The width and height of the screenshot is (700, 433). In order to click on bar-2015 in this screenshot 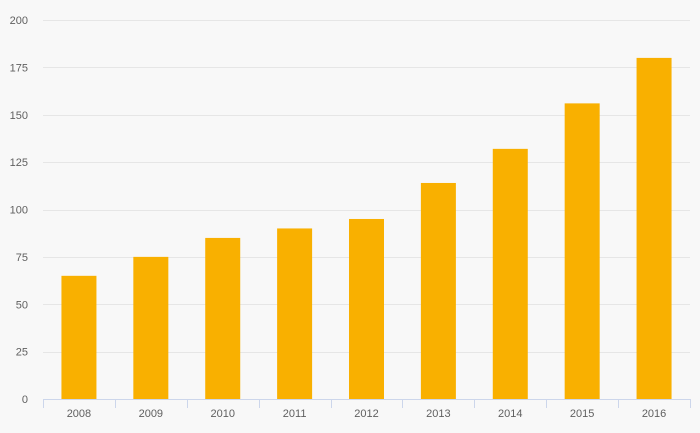, I will do `click(582, 251)`.